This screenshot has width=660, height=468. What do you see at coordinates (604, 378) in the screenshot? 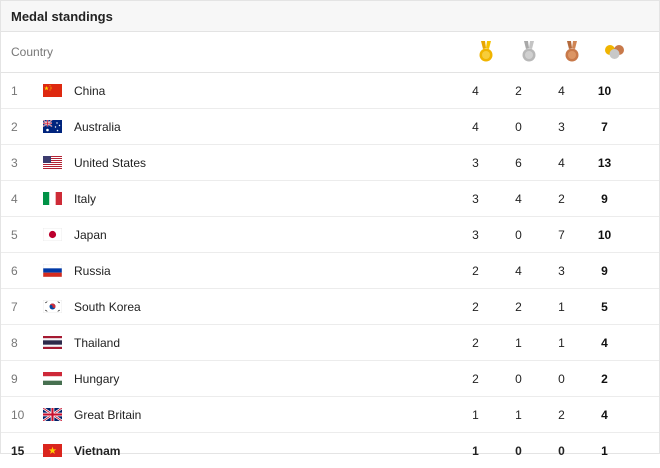
I see `total-count: 2` at bounding box center [604, 378].